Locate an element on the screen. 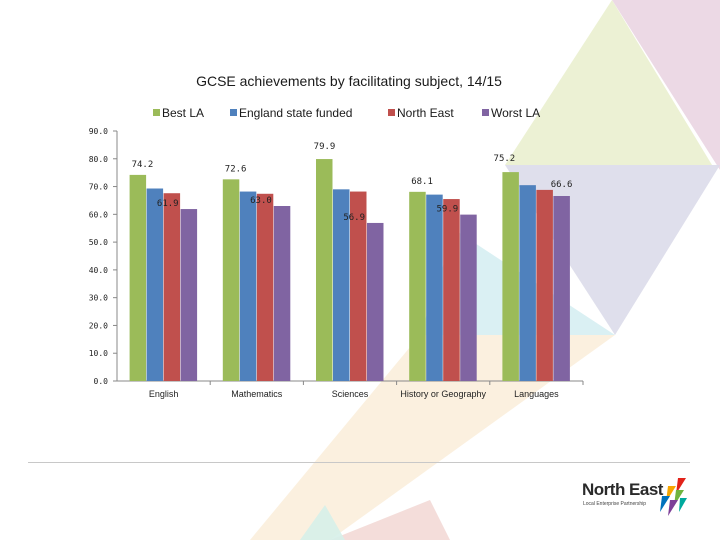 The width and height of the screenshot is (720, 540). logo-mark-icon is located at coordinates (673, 497).